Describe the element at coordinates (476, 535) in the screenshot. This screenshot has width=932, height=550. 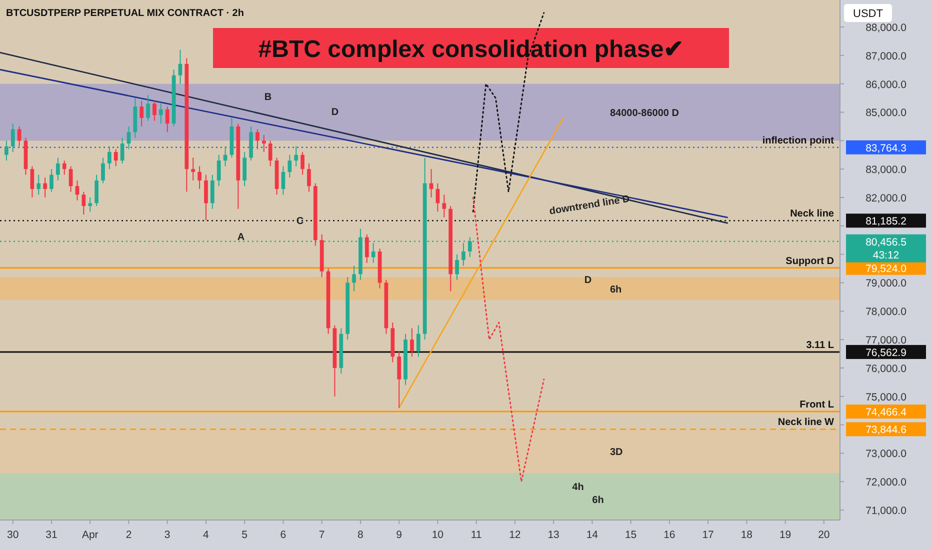
I see `x-tick-label: 11` at that location.